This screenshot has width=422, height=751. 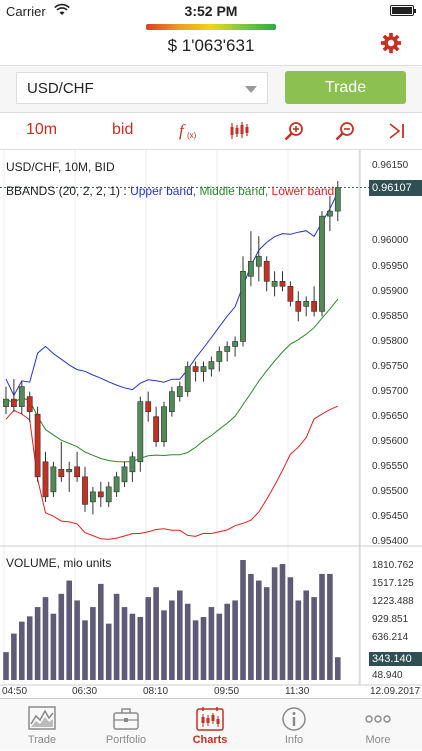 I want to click on zoom-out-icon, so click(x=345, y=131).